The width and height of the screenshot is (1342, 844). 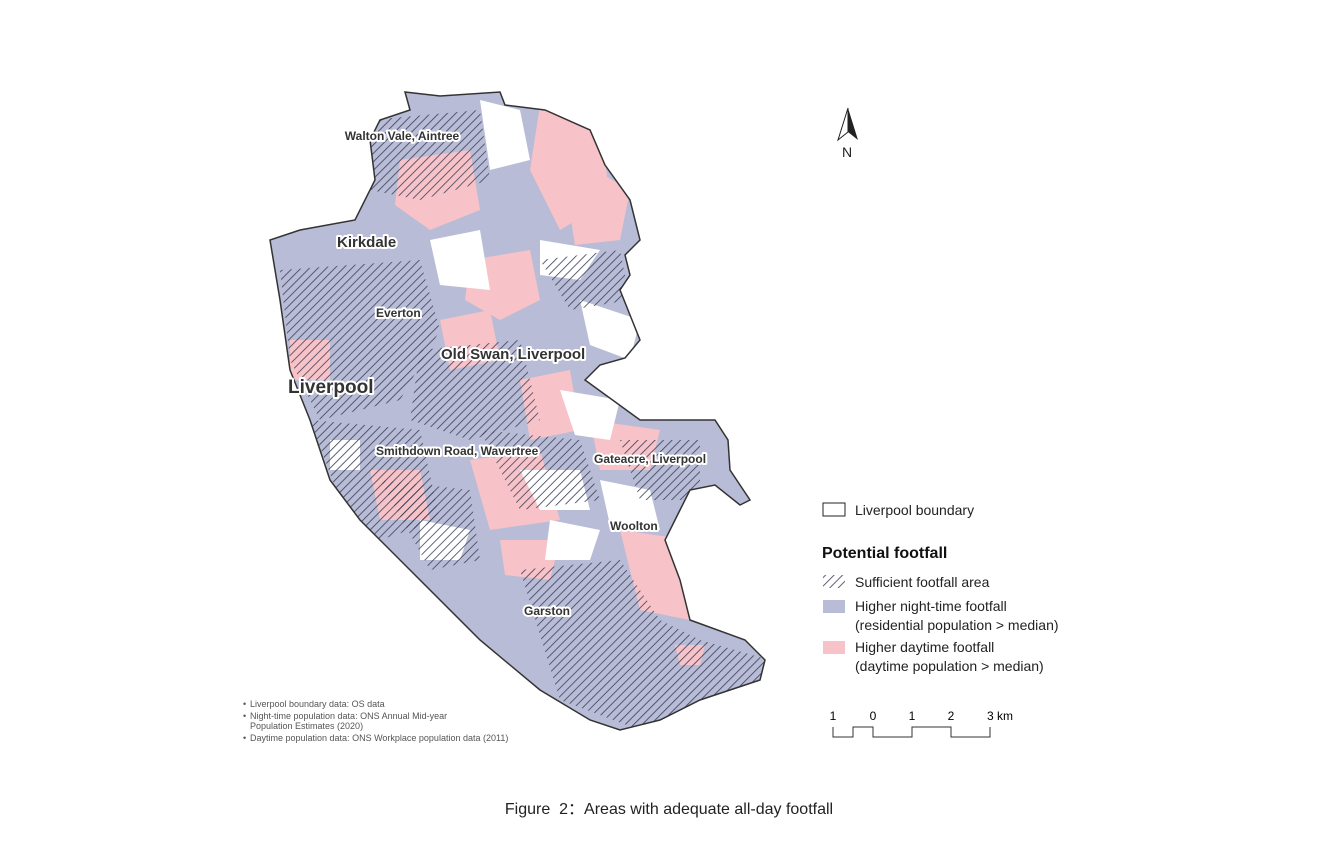 I want to click on place-label: Kirkdale, so click(x=366, y=242).